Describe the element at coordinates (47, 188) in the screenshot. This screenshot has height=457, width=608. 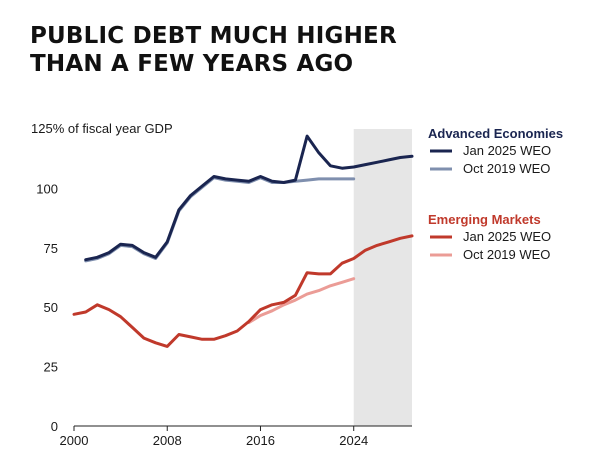
I see `y-tick-label: 100` at that location.